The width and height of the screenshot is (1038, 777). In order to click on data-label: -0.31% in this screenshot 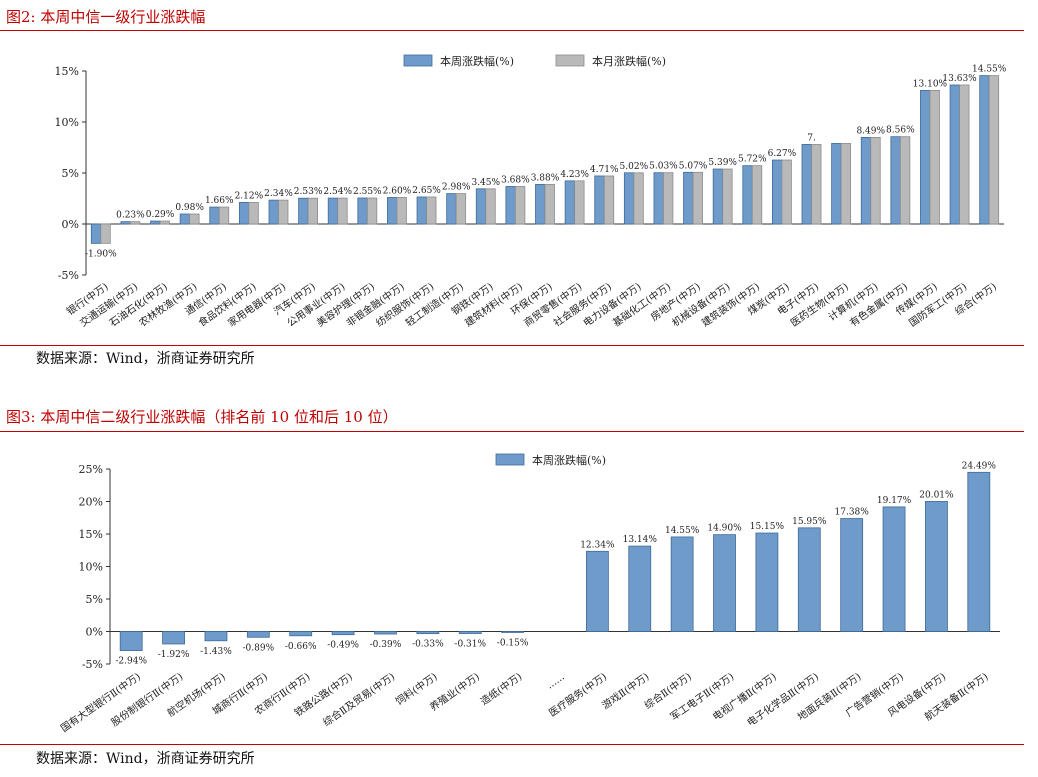, I will do `click(470, 645)`.